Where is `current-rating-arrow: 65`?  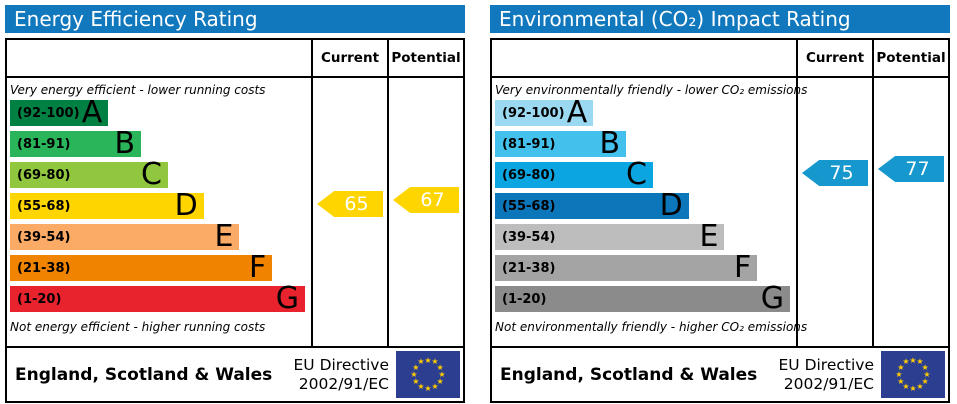
current-rating-arrow: 65 is located at coordinates (350, 204).